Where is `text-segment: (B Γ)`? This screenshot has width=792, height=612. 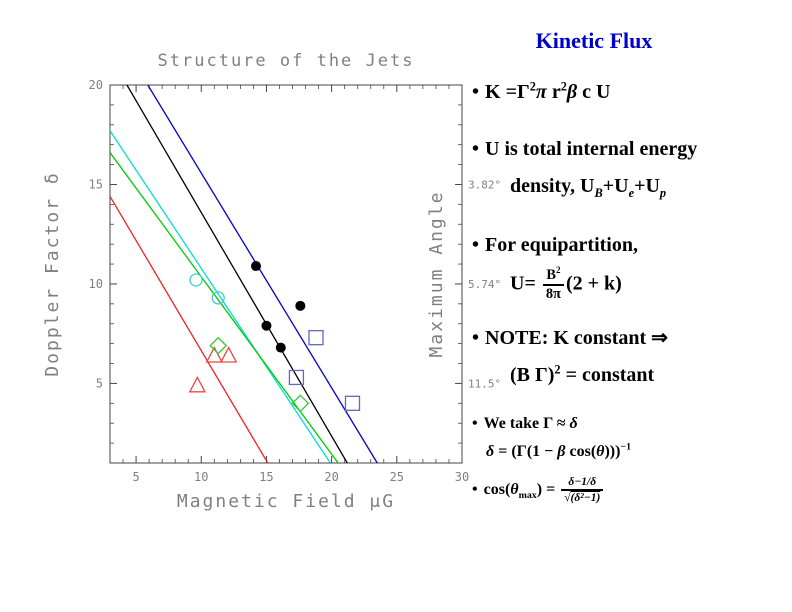 text-segment: (B Γ) is located at coordinates (532, 375).